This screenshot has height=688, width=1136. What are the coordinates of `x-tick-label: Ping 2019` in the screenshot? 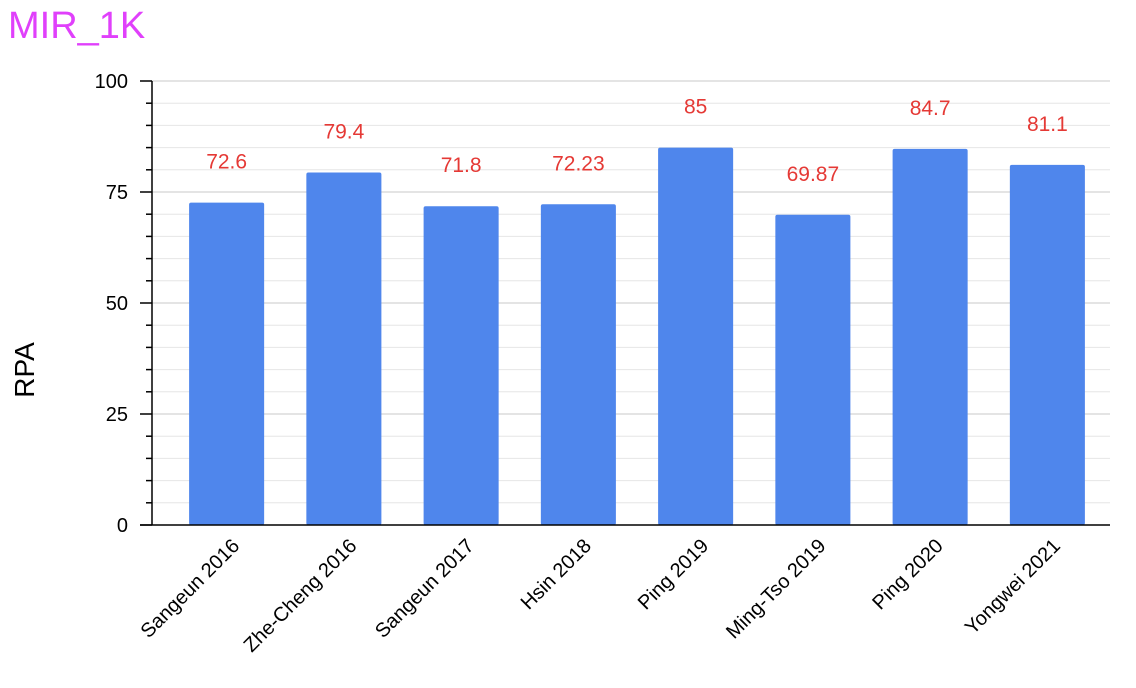 It's located at (673, 574).